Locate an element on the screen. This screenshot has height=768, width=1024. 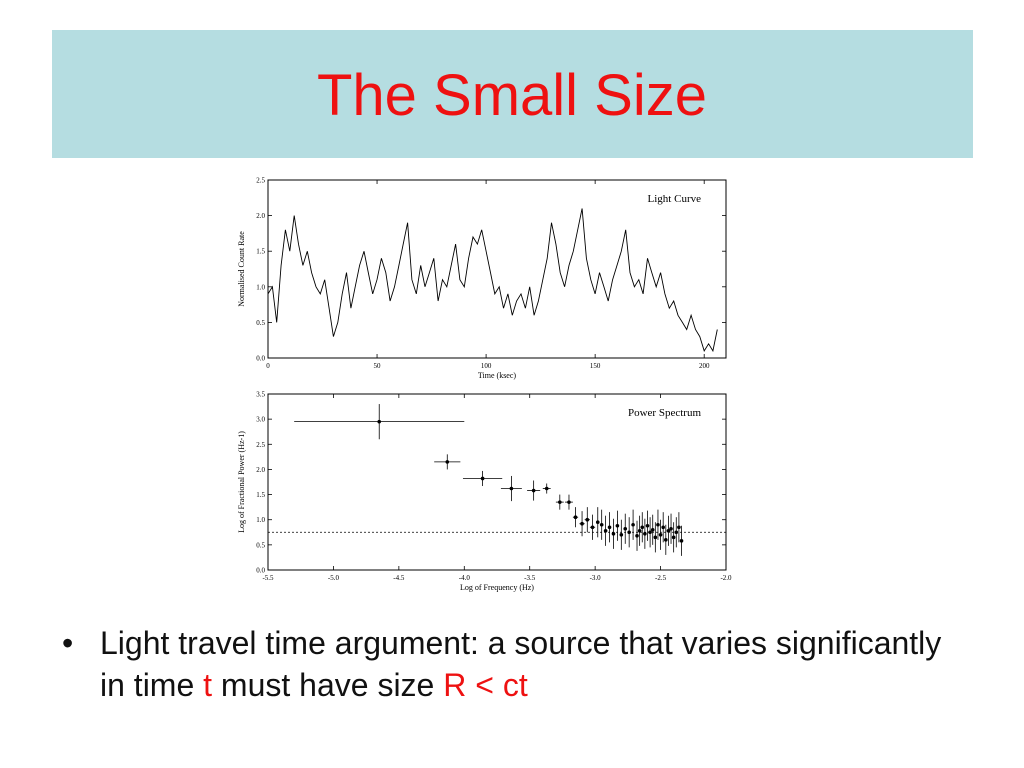
power-spectrum-ytick-label: 0.0 is located at coordinates (260, 571).